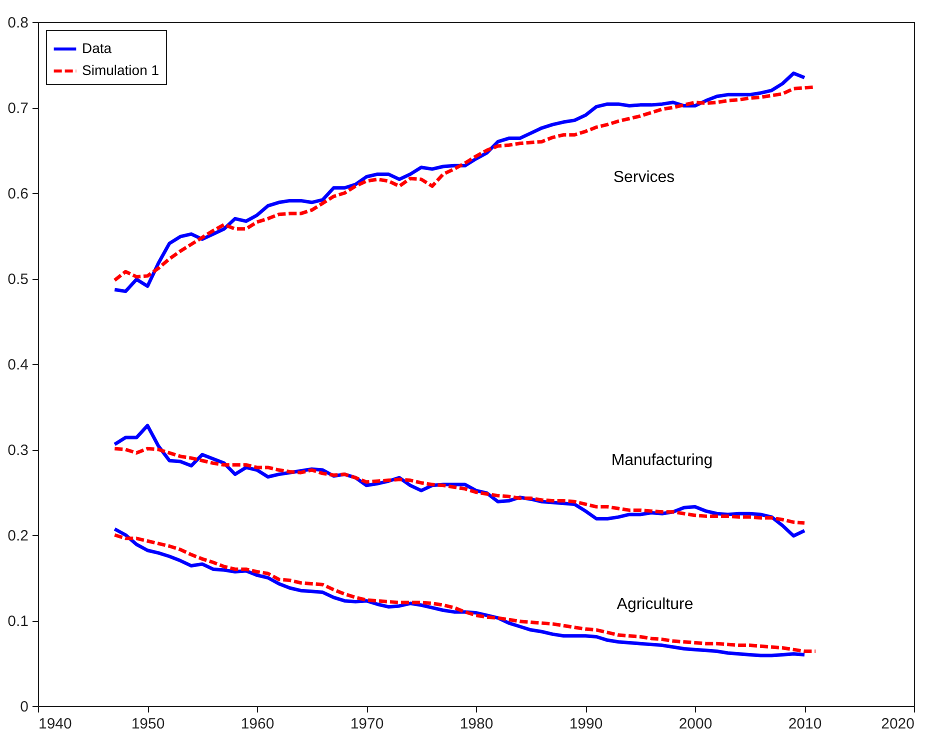 Image resolution: width=938 pixels, height=738 pixels. Describe the element at coordinates (477, 724) in the screenshot. I see `x-tick-label: 1980` at that location.